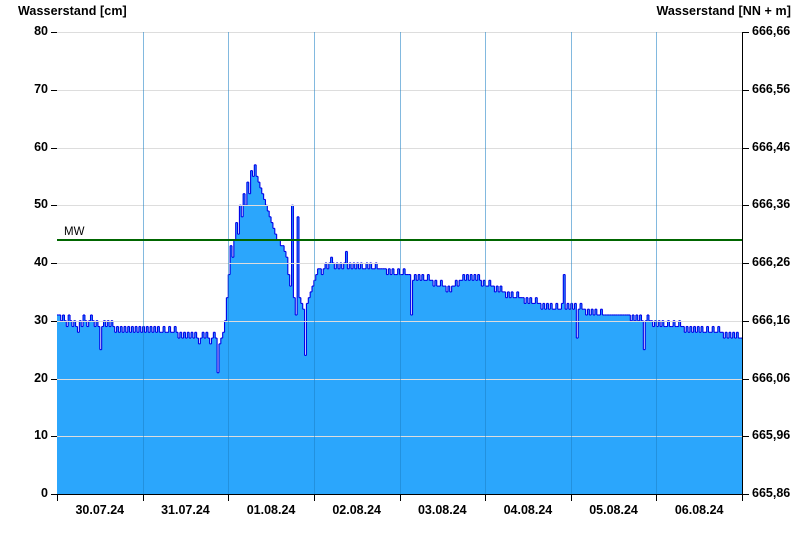  Describe the element at coordinates (41, 31) in the screenshot. I see `left-axis-tick-label: 80` at that location.